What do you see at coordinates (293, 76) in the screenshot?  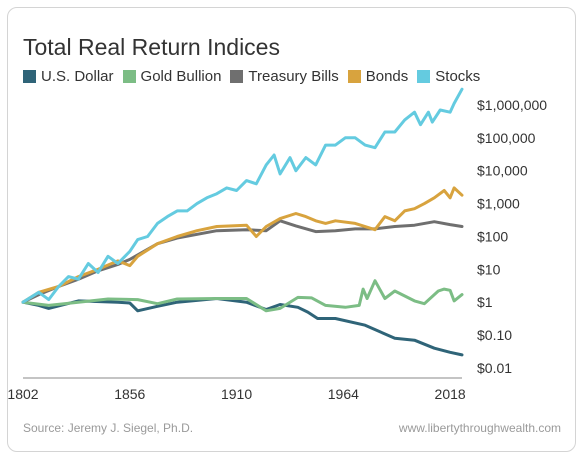 I see `legend-label: Treasury Bills` at bounding box center [293, 76].